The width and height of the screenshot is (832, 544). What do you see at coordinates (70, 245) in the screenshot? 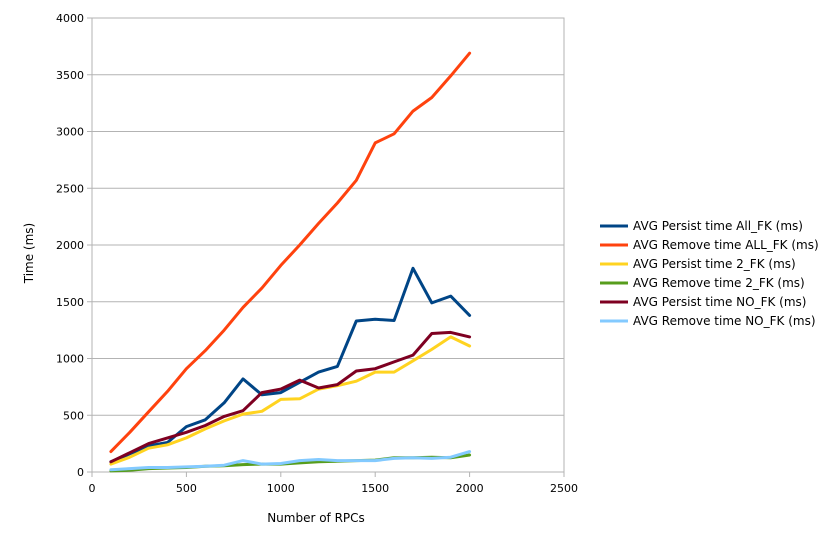
I see `y-tick-label: 2000` at bounding box center [70, 245].